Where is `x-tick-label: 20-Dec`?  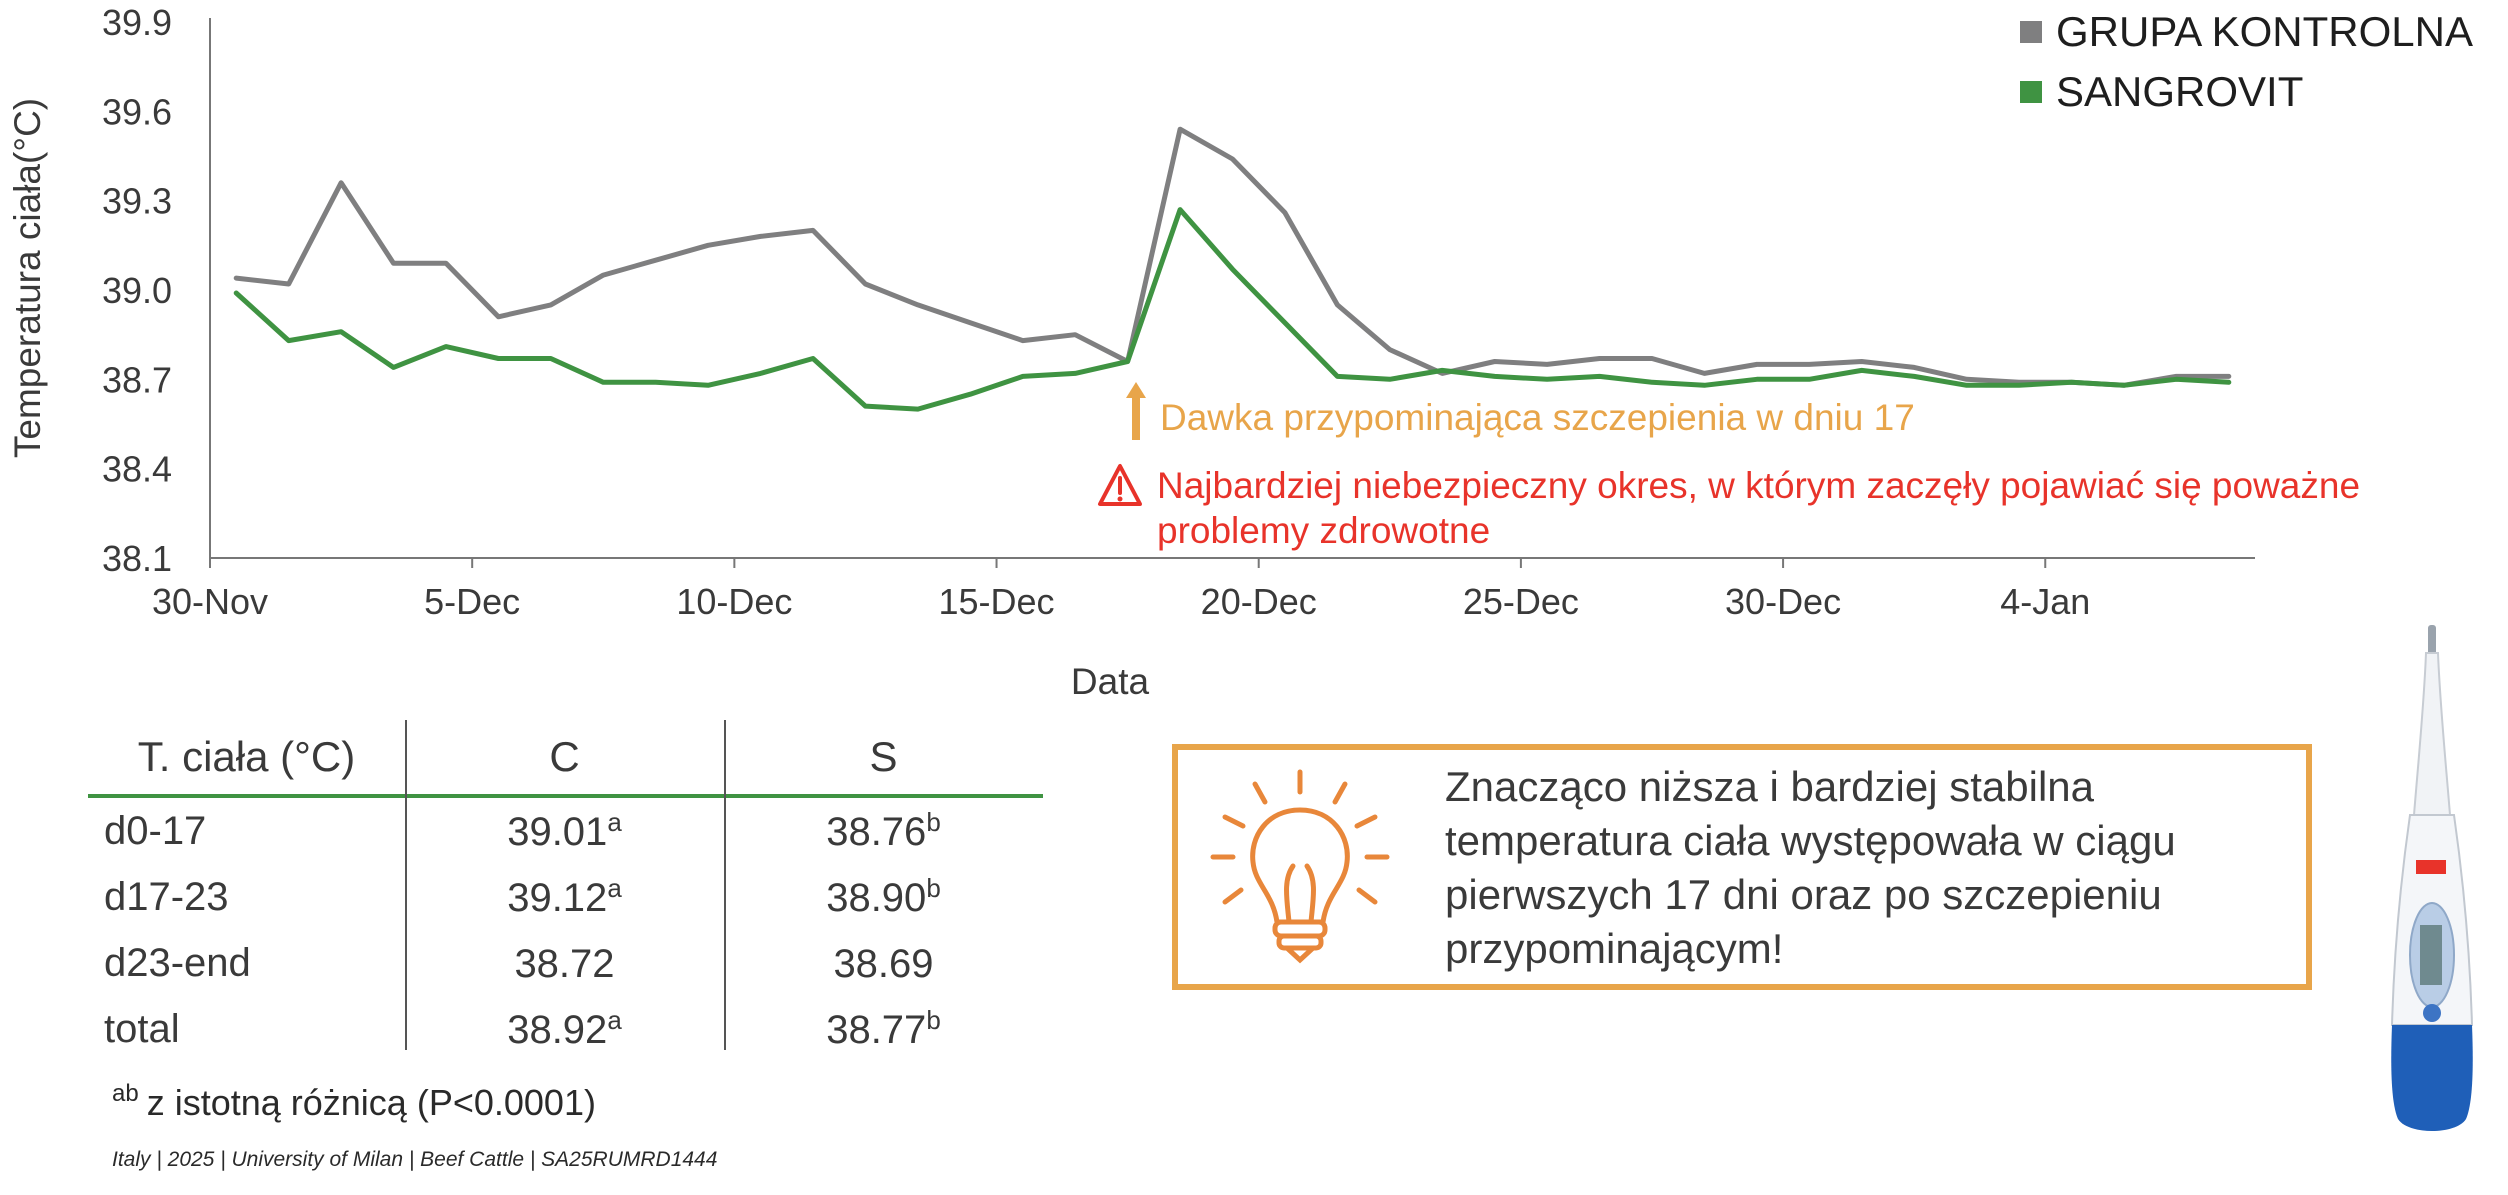
x-tick-label: 20-Dec is located at coordinates (1259, 601).